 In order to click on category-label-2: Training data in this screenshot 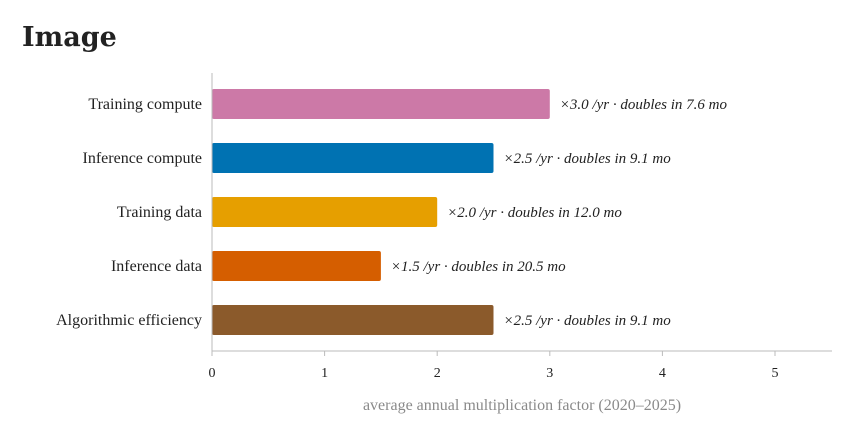, I will do `click(159, 212)`.